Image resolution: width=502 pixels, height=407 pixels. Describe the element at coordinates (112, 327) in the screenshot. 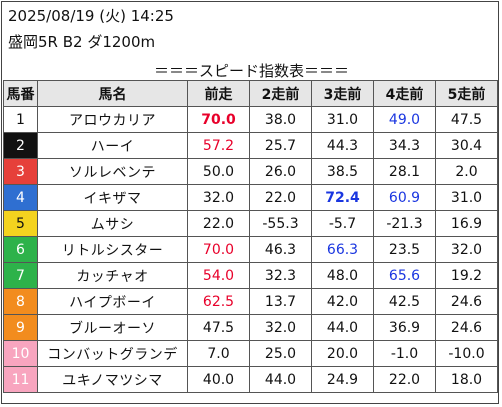

I see `horse-name-cell: ブルーオーソ` at that location.